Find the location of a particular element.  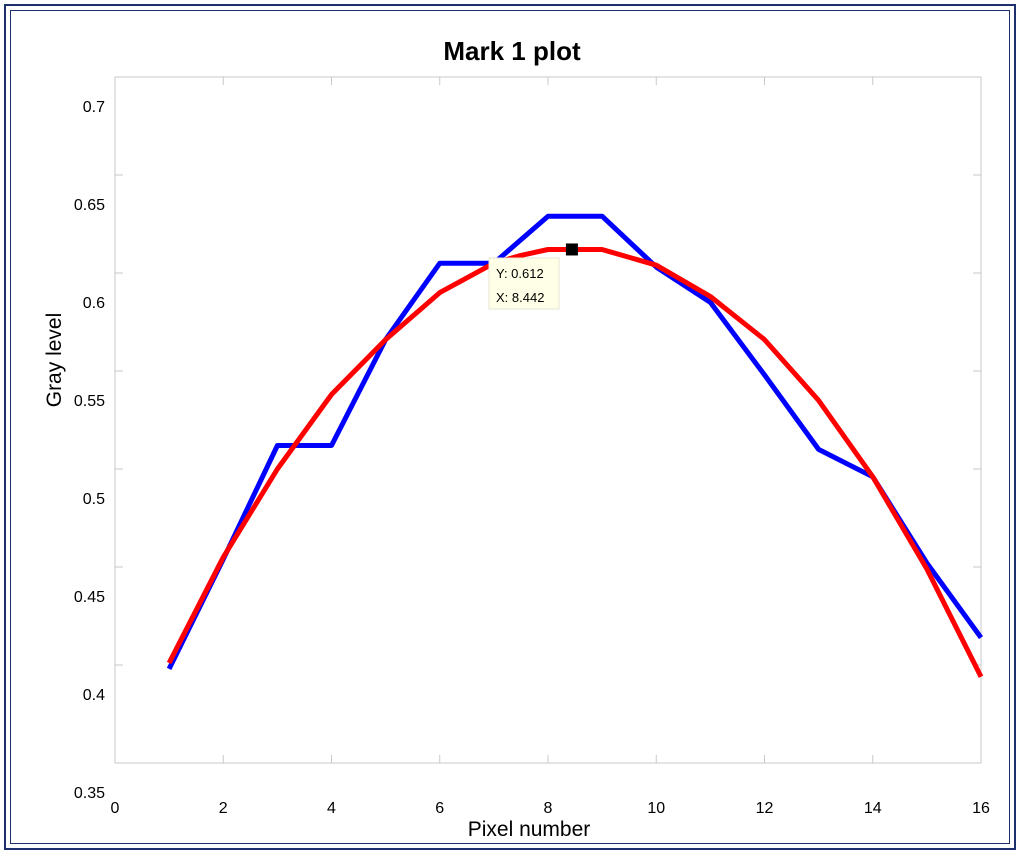

x-axis-label: Pixel number is located at coordinates (529, 829).